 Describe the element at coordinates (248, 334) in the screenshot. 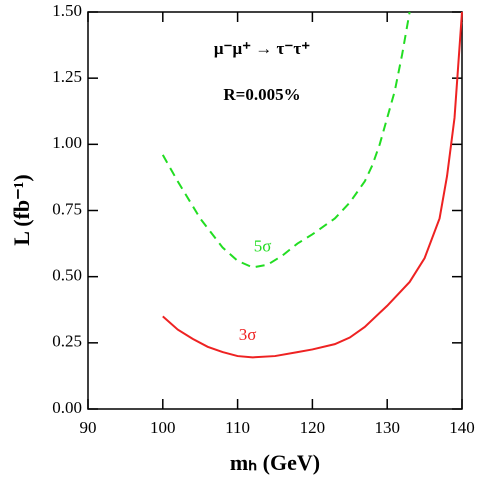

I see `series-label: 3σ` at that location.